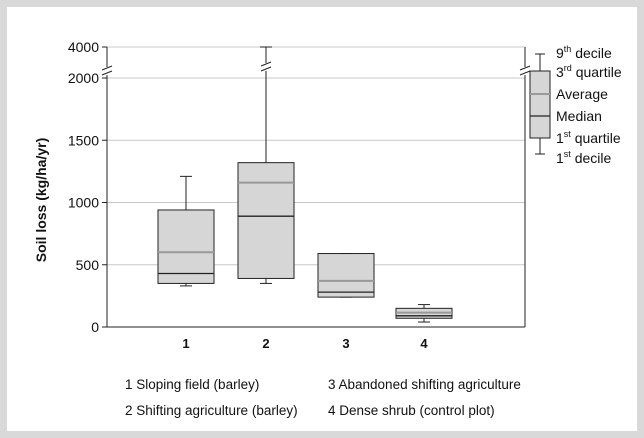 The width and height of the screenshot is (644, 438). Describe the element at coordinates (88, 265) in the screenshot. I see `y-tick-label-500: 500` at that location.